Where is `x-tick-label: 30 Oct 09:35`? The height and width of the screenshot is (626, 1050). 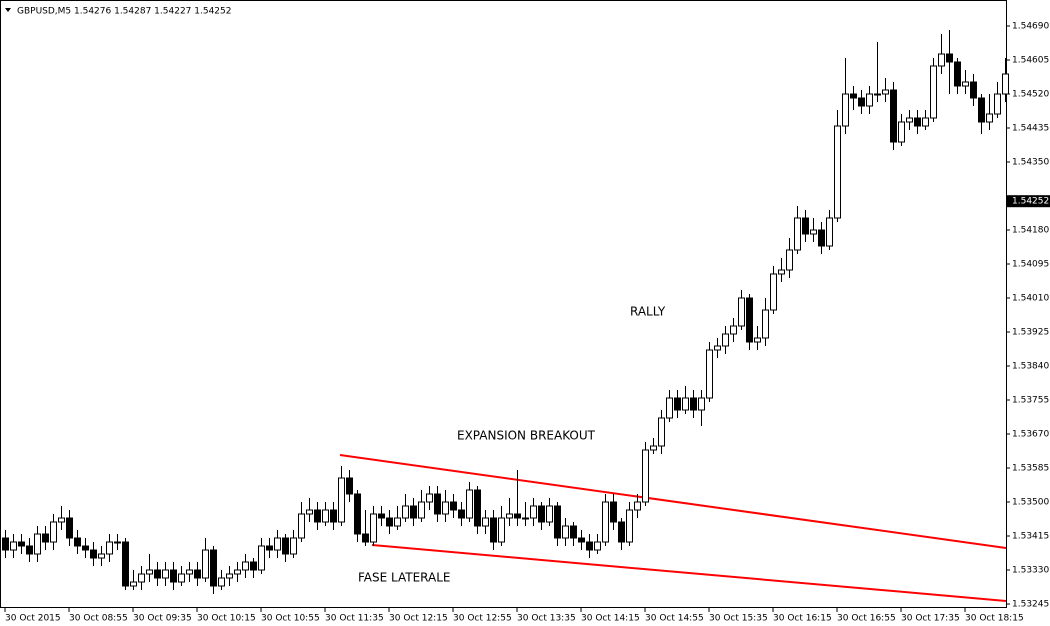
x-tick-label: 30 Oct 09:35 is located at coordinates (162, 619).